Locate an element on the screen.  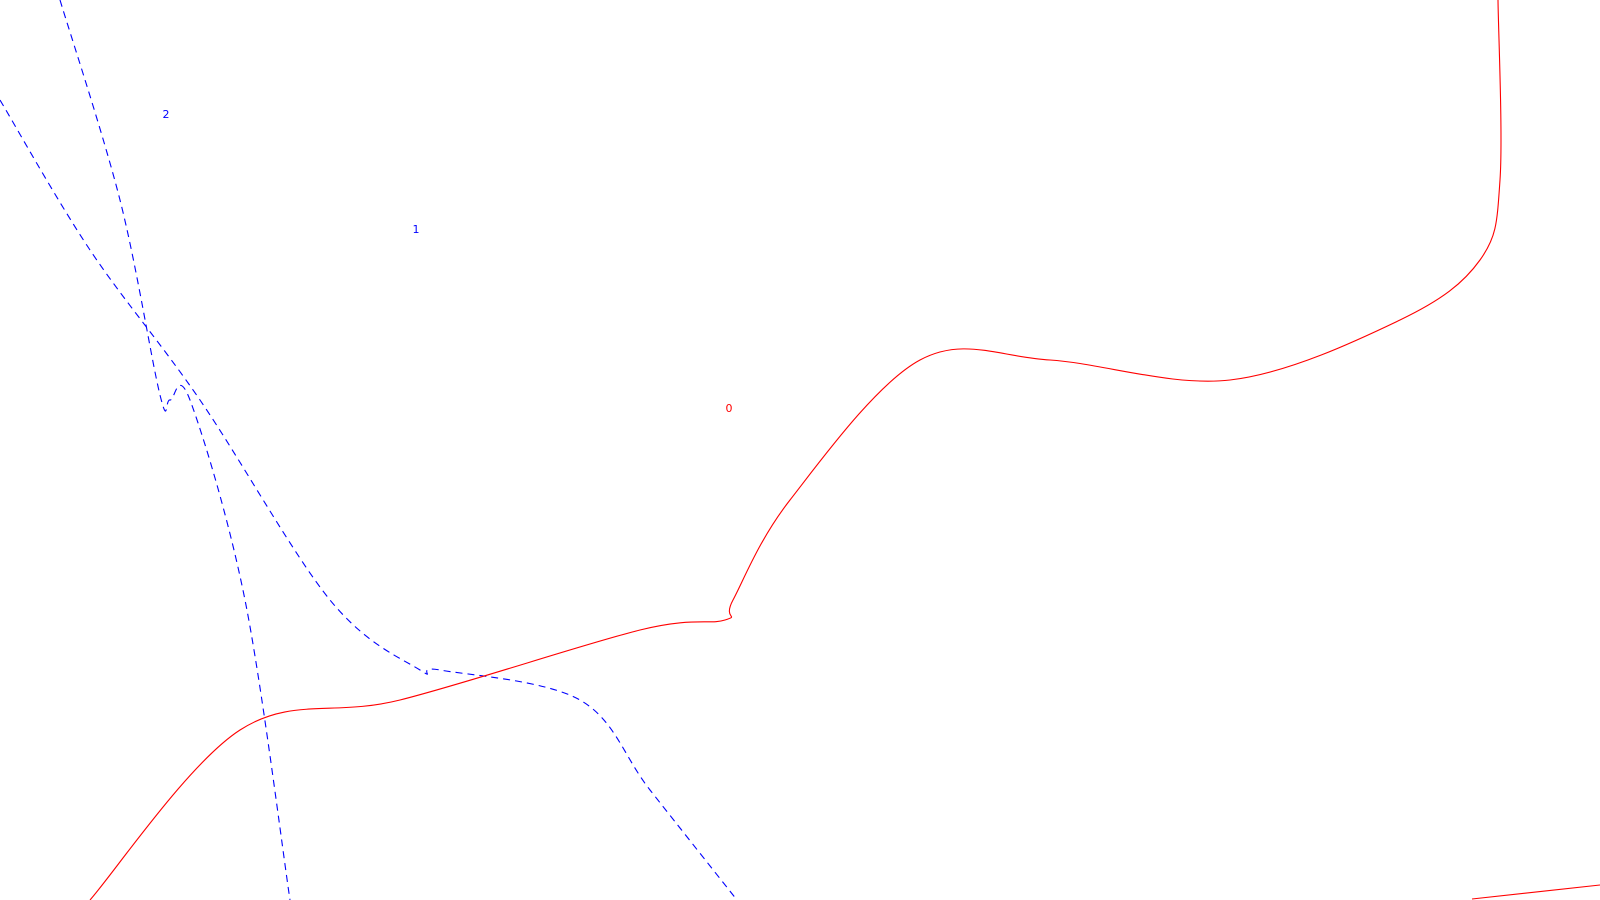
contour-label-1: 1 is located at coordinates (416, 229).